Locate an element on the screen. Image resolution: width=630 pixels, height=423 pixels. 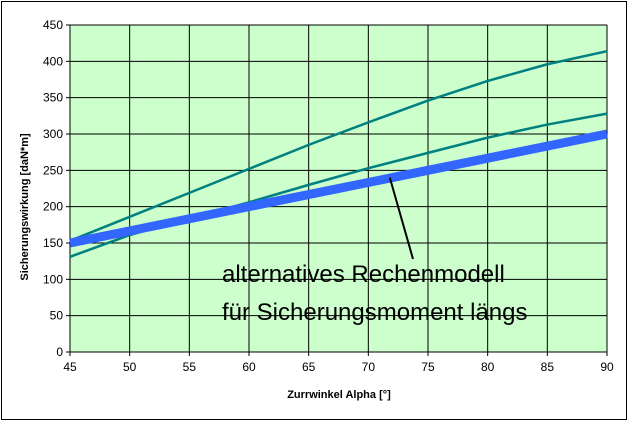
callout-line-2: für Sicherungsmoment längs is located at coordinates (374, 312).